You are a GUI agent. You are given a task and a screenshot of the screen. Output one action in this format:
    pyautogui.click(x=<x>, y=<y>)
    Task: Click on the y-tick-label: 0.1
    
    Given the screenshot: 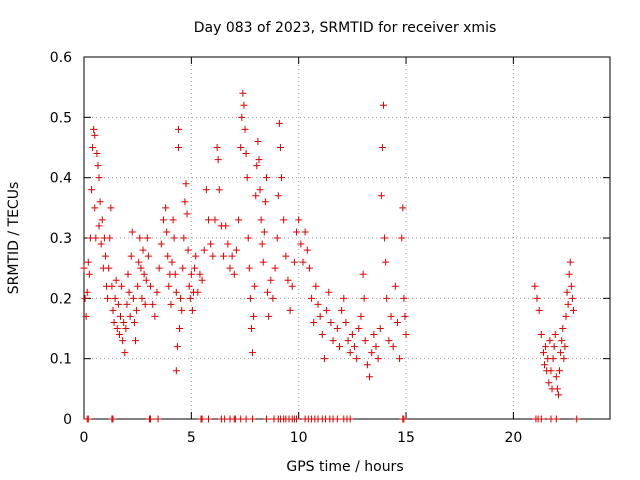 What is the action you would take?
    pyautogui.click(x=61, y=360)
    